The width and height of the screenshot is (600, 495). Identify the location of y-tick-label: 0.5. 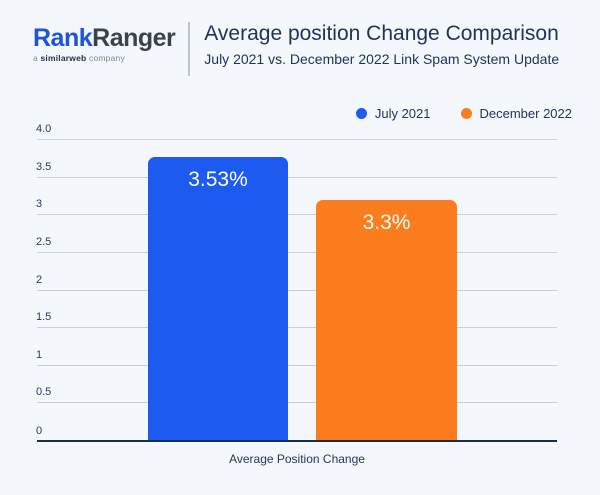
(44, 392).